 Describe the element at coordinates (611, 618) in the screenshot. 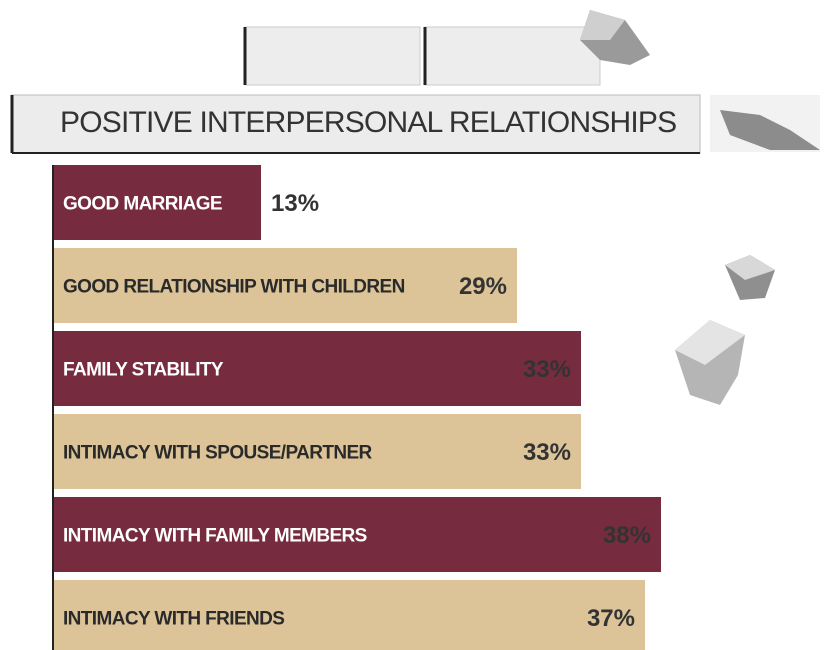

I see `value-label: 37%` at that location.